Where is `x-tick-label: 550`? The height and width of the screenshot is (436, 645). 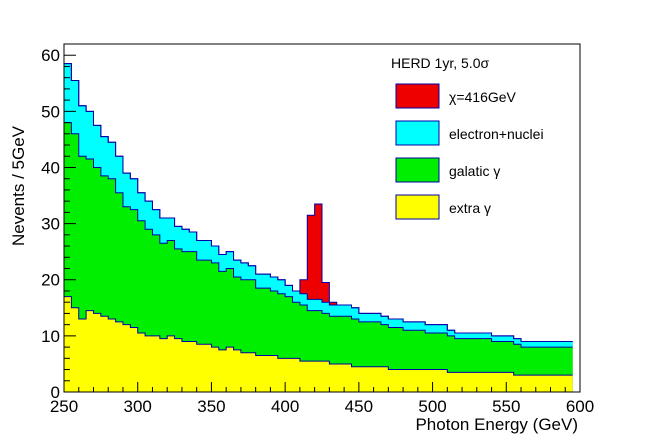
x-tick-label: 550 is located at coordinates (506, 406).